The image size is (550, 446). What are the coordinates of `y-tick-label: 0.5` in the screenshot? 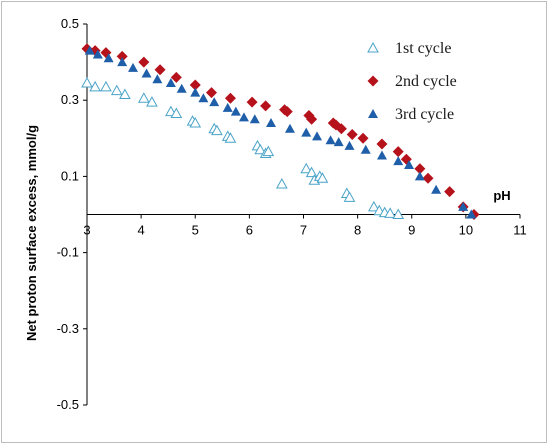 It's located at (70, 23).